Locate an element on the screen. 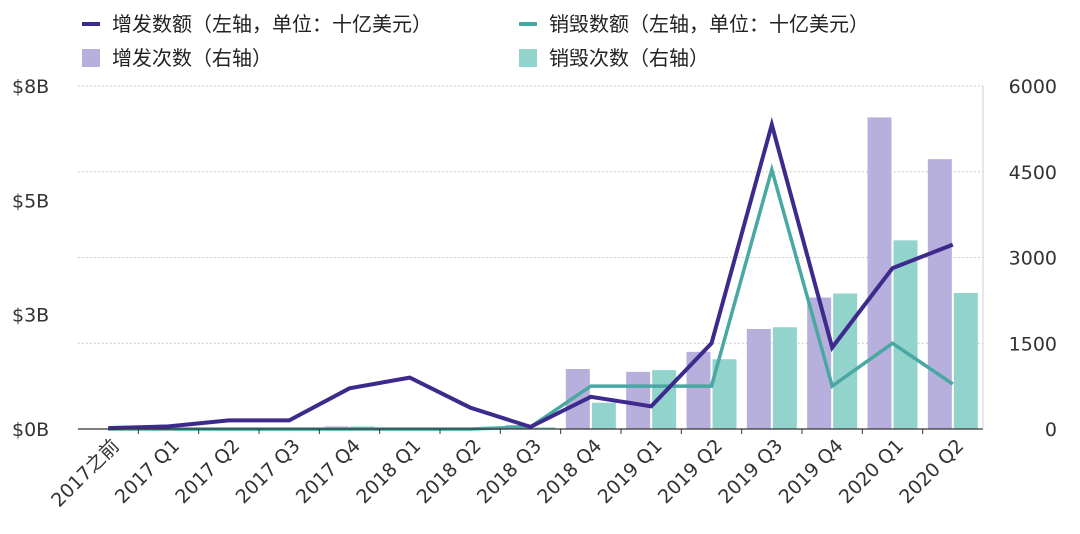 This screenshot has height=534, width=1080. x-axis-tick-label: 2020 Q1 is located at coordinates (871, 471).